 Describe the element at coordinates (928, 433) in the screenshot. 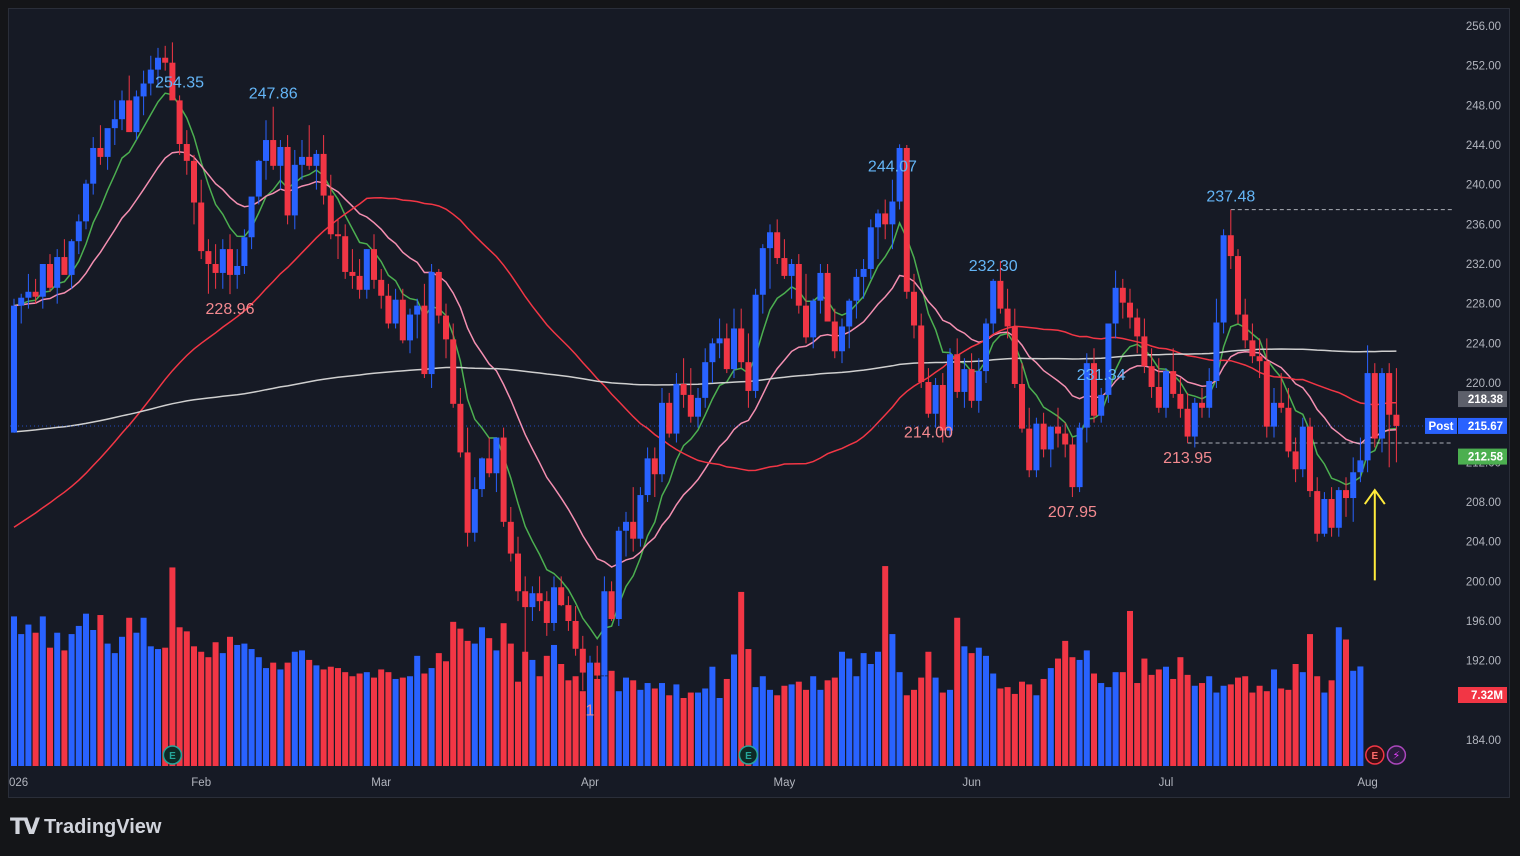

I see `price-annotation: 214.00` at that location.